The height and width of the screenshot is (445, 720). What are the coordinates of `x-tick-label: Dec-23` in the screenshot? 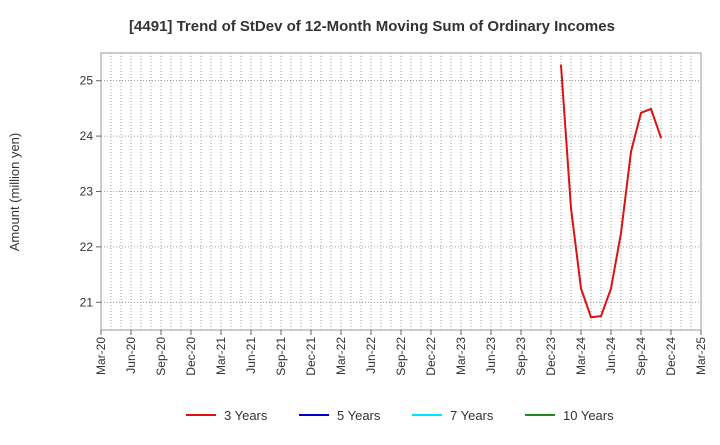 It's located at (551, 356).